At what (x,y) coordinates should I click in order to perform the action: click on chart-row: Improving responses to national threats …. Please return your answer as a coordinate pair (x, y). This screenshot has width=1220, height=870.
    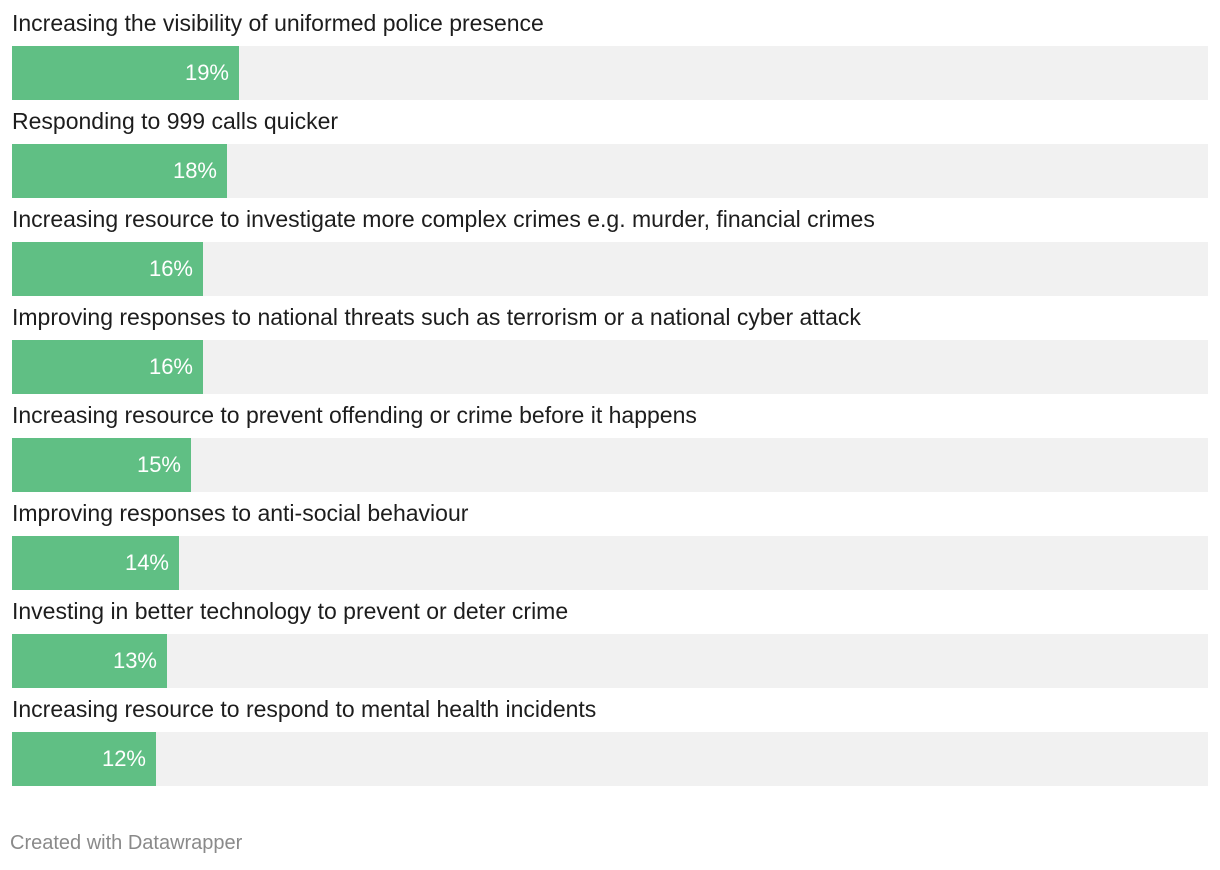
    Looking at the image, I should click on (610, 344).